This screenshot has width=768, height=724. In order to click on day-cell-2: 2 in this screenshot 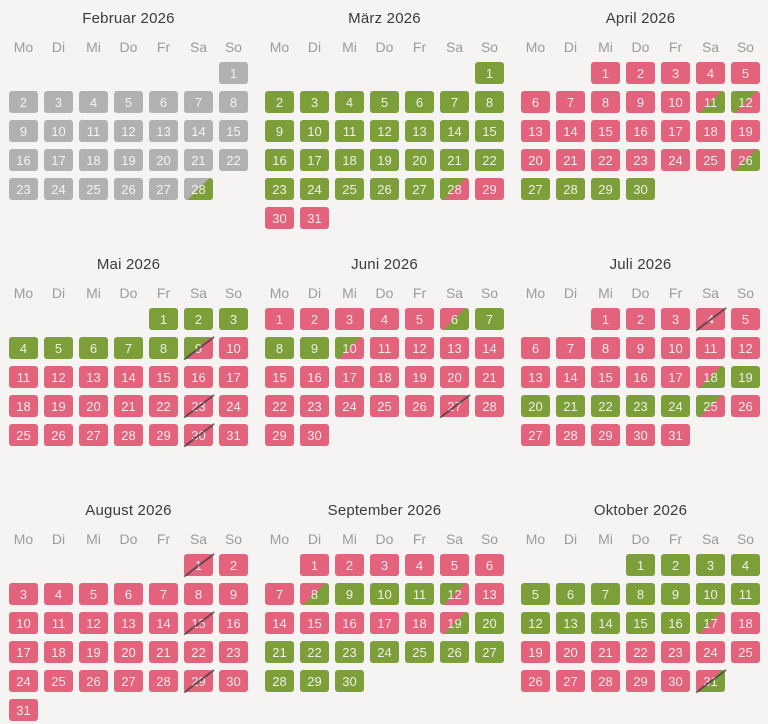, I will do `click(23, 102)`.